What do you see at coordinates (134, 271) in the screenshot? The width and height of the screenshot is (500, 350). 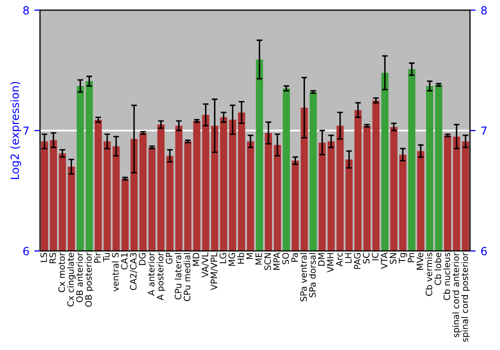 I see `x-tick-label: CA2/CA3` at bounding box center [134, 271].